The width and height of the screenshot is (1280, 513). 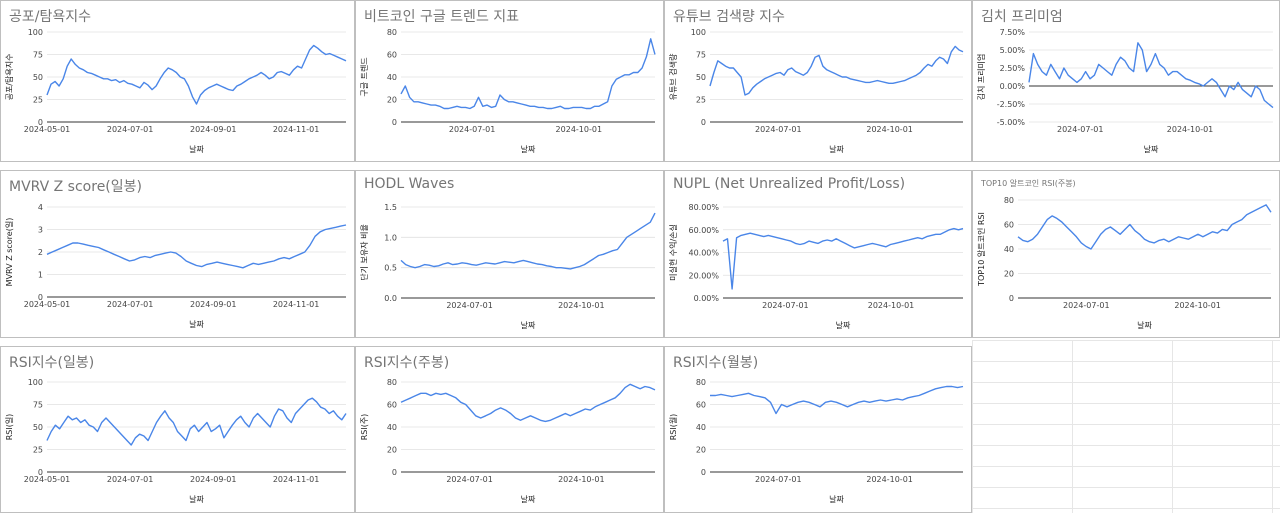 I want to click on y-tick-label: 5.00%, so click(x=1013, y=50).